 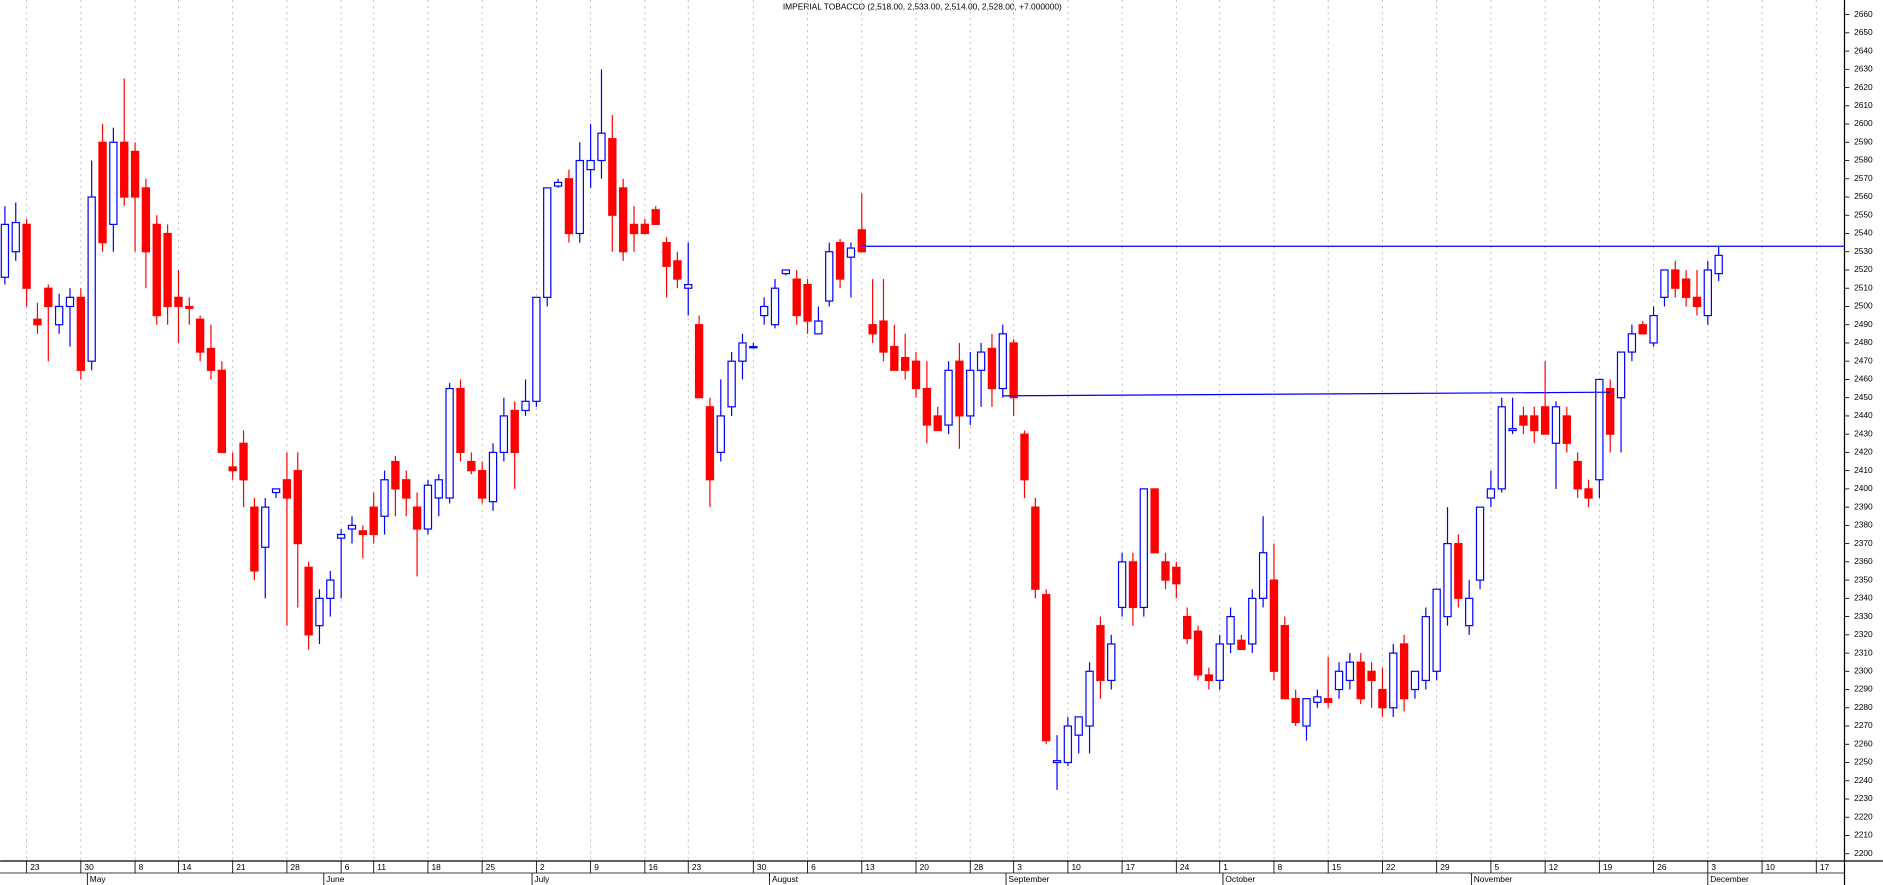 I want to click on x-tick-label: 26, so click(x=1662, y=867).